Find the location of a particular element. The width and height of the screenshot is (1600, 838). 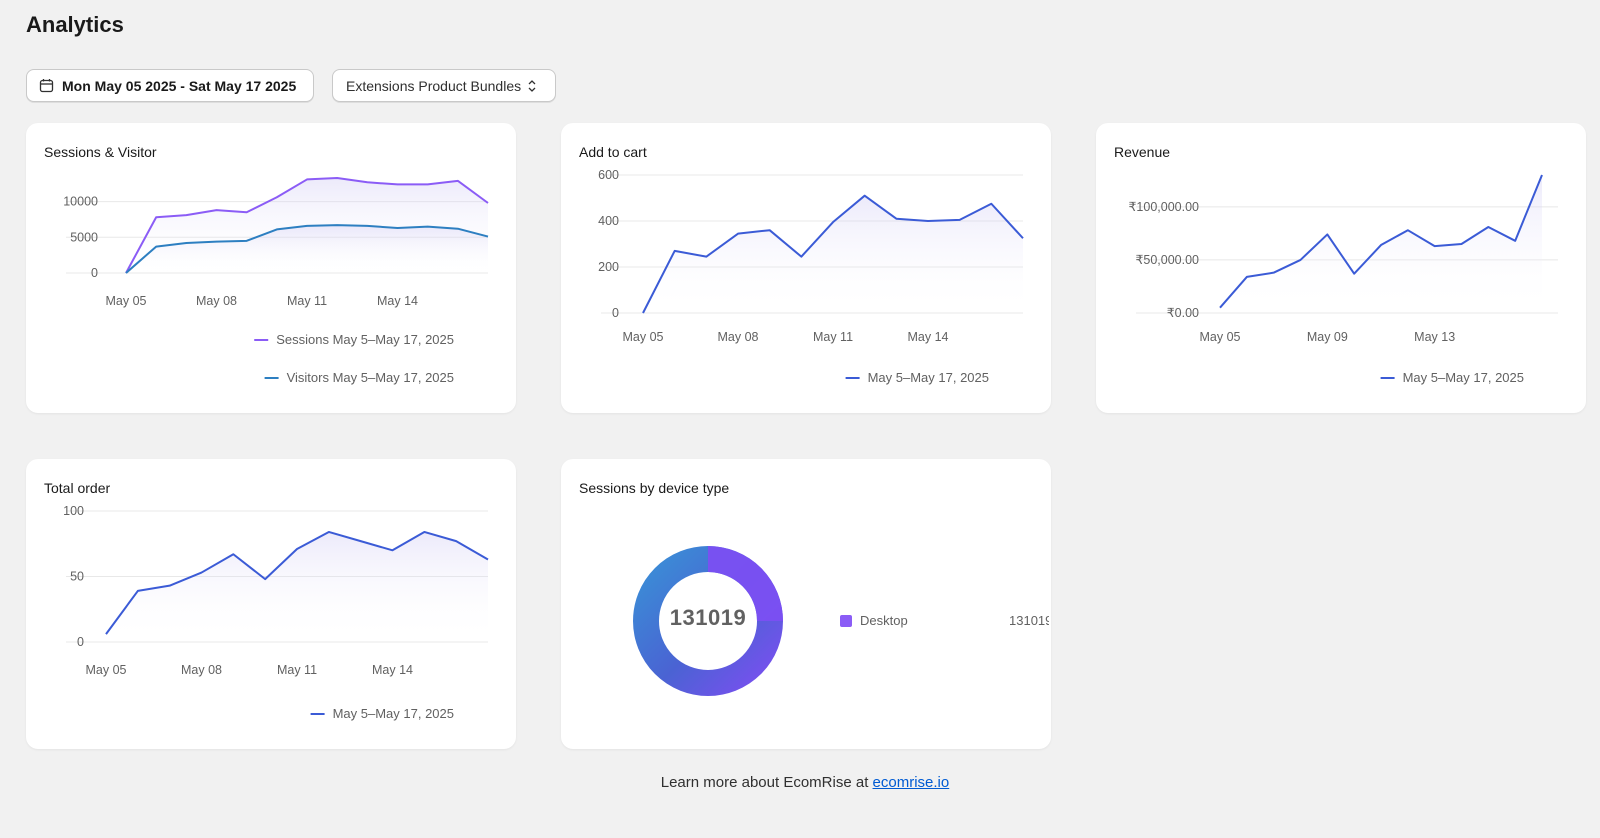

donut-highlight is located at coordinates (745, 583).